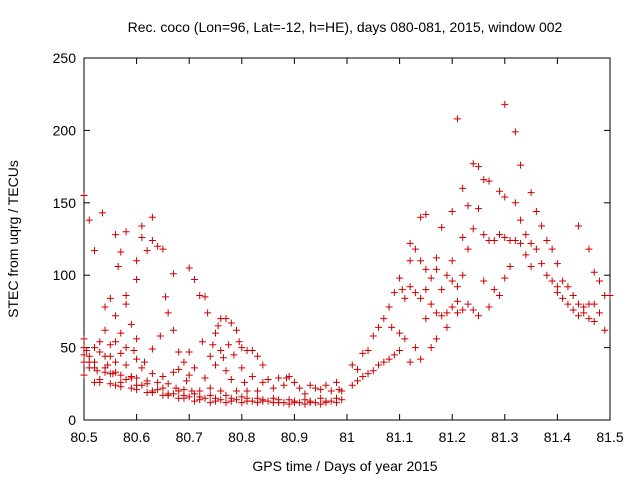 The image size is (640, 480). Describe the element at coordinates (65, 58) in the screenshot. I see `y-tick-label: 250` at that location.